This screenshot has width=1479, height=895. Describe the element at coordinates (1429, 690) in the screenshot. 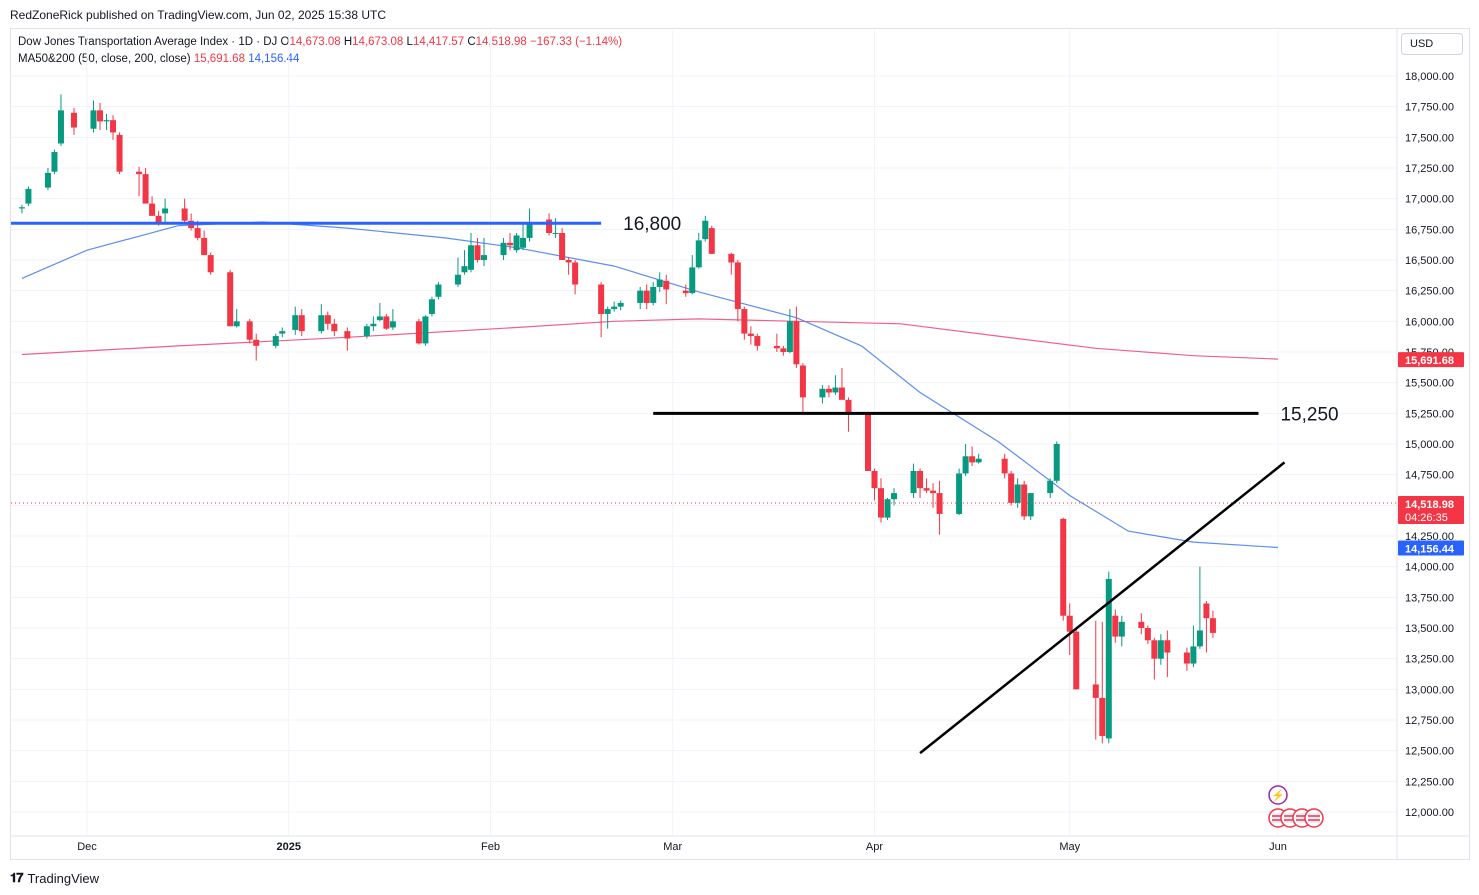

I see `price-tick-label: 13,000.00` at that location.